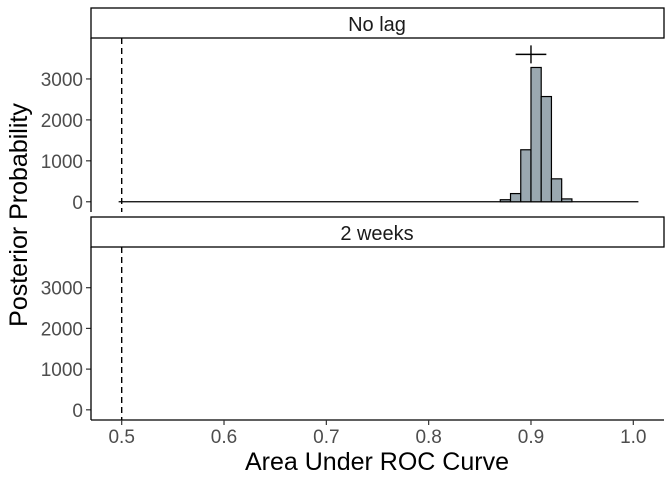 The image size is (672, 480). What do you see at coordinates (19, 215) in the screenshot?
I see `y-axis-title: Posterior Probability` at bounding box center [19, 215].